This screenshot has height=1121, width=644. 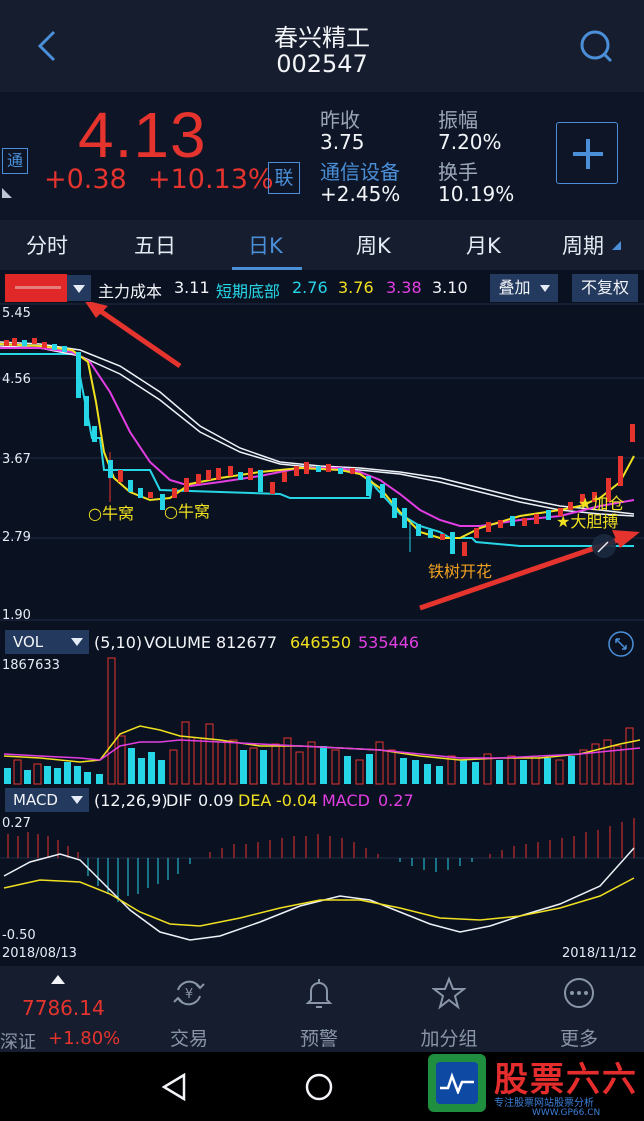 What do you see at coordinates (483, 246) in the screenshot?
I see `tab-yuek: 月K` at bounding box center [483, 246].